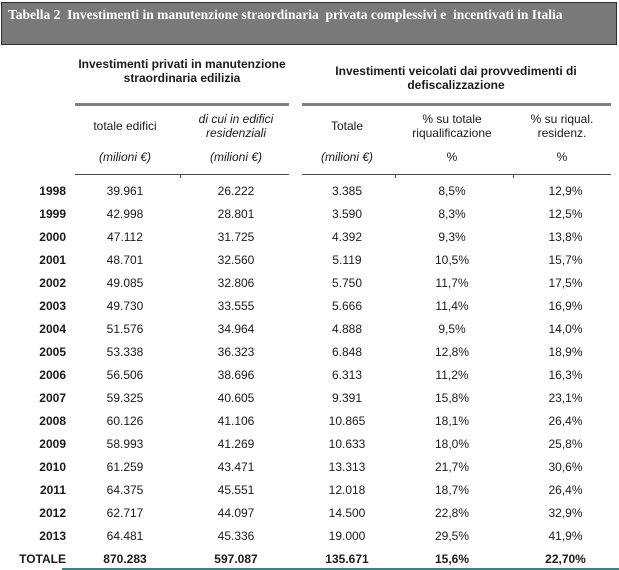  I want to click on row-value: 18,9%, so click(565, 351).